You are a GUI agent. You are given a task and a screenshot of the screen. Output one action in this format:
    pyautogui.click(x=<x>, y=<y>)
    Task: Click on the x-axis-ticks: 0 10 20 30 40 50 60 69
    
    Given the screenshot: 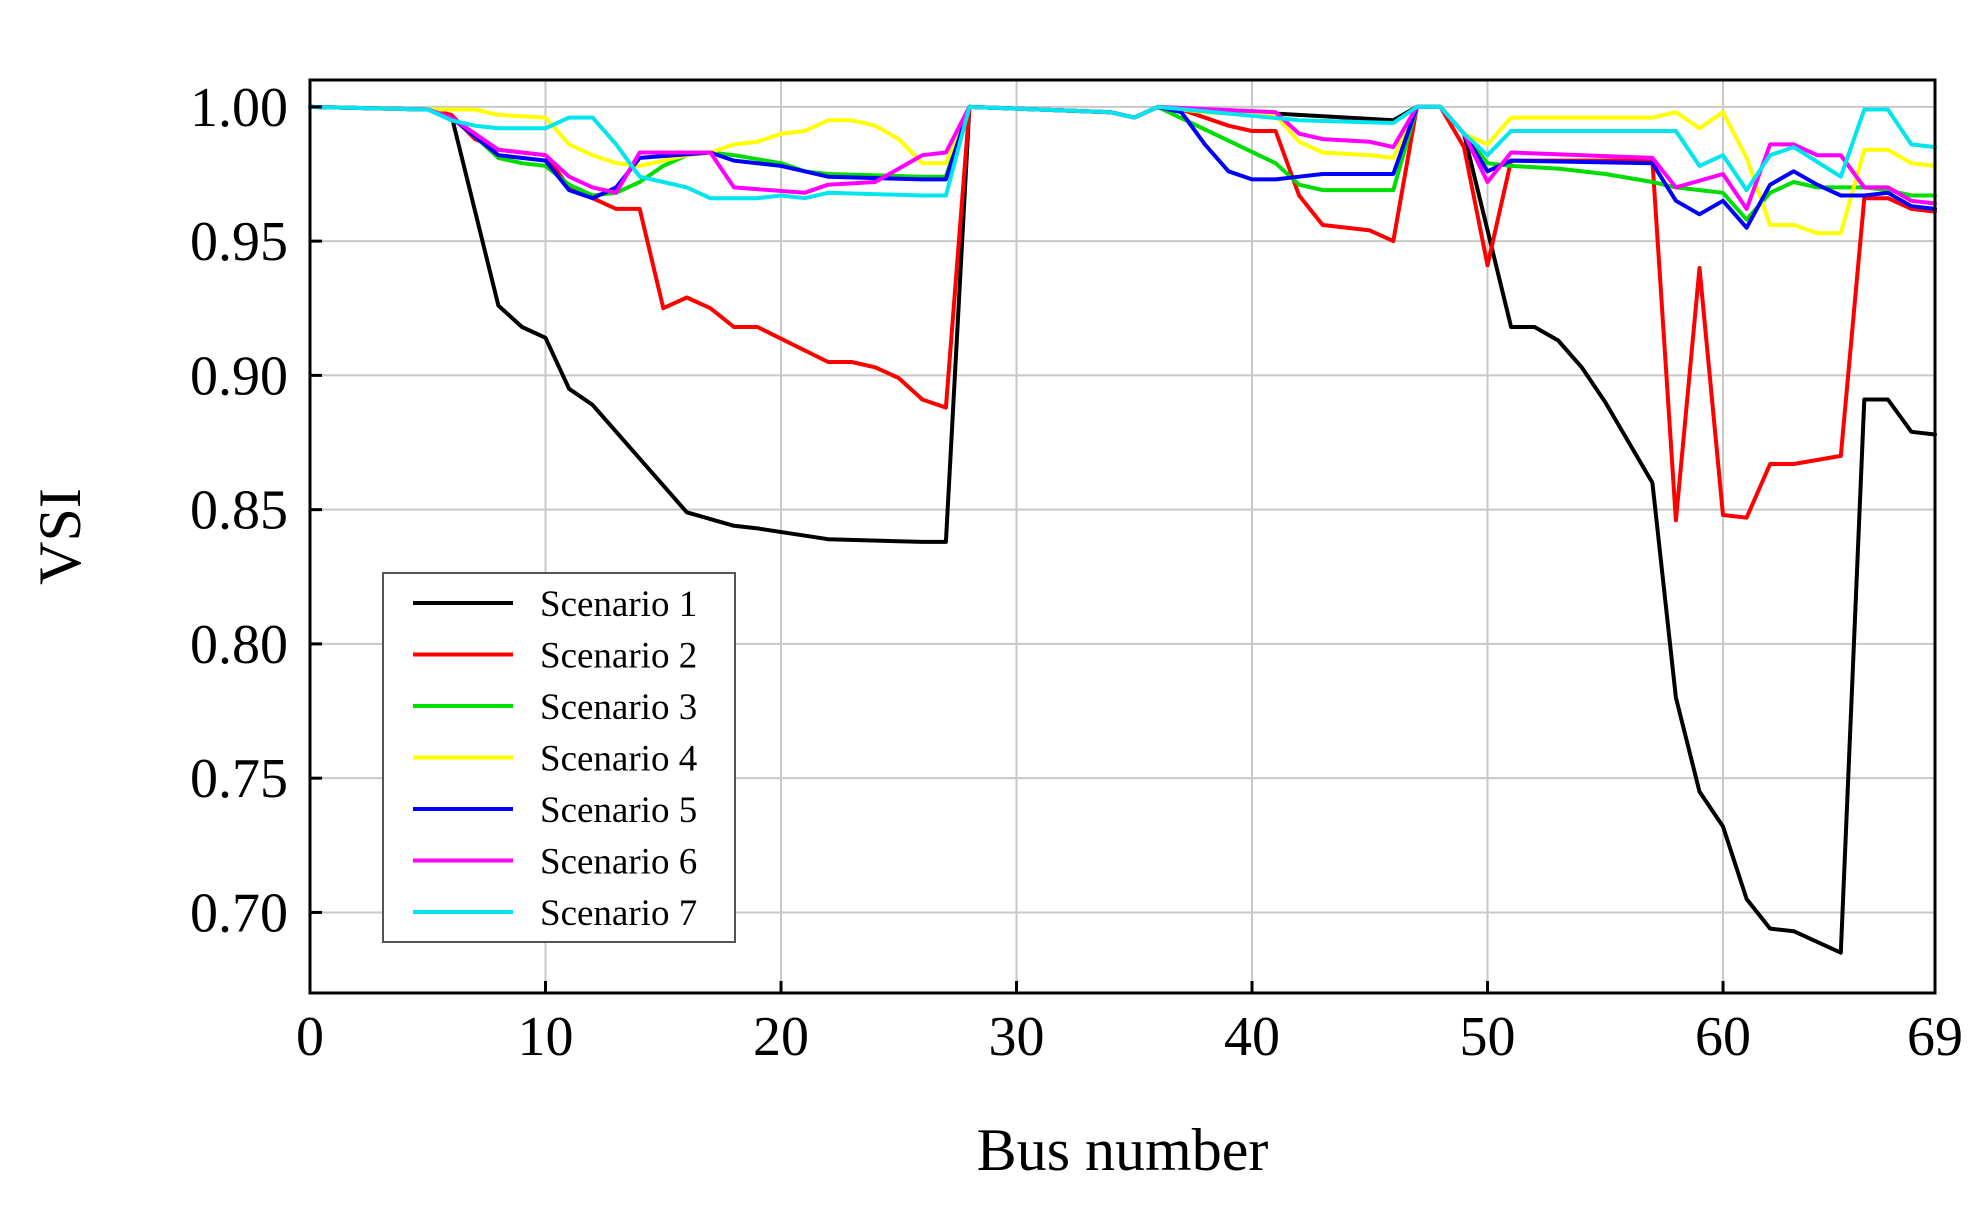 What is the action you would take?
    pyautogui.click(x=1129, y=1024)
    